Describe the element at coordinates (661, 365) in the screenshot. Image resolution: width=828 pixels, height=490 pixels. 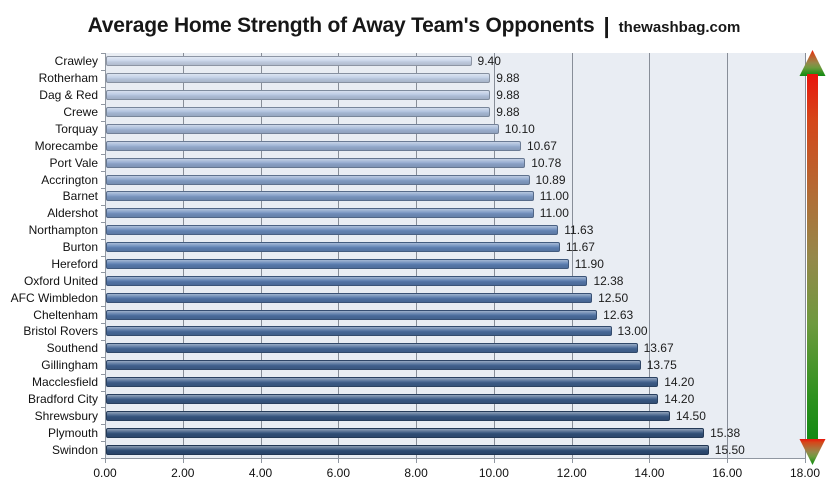
I see `bar-value-label: 13.75` at that location.